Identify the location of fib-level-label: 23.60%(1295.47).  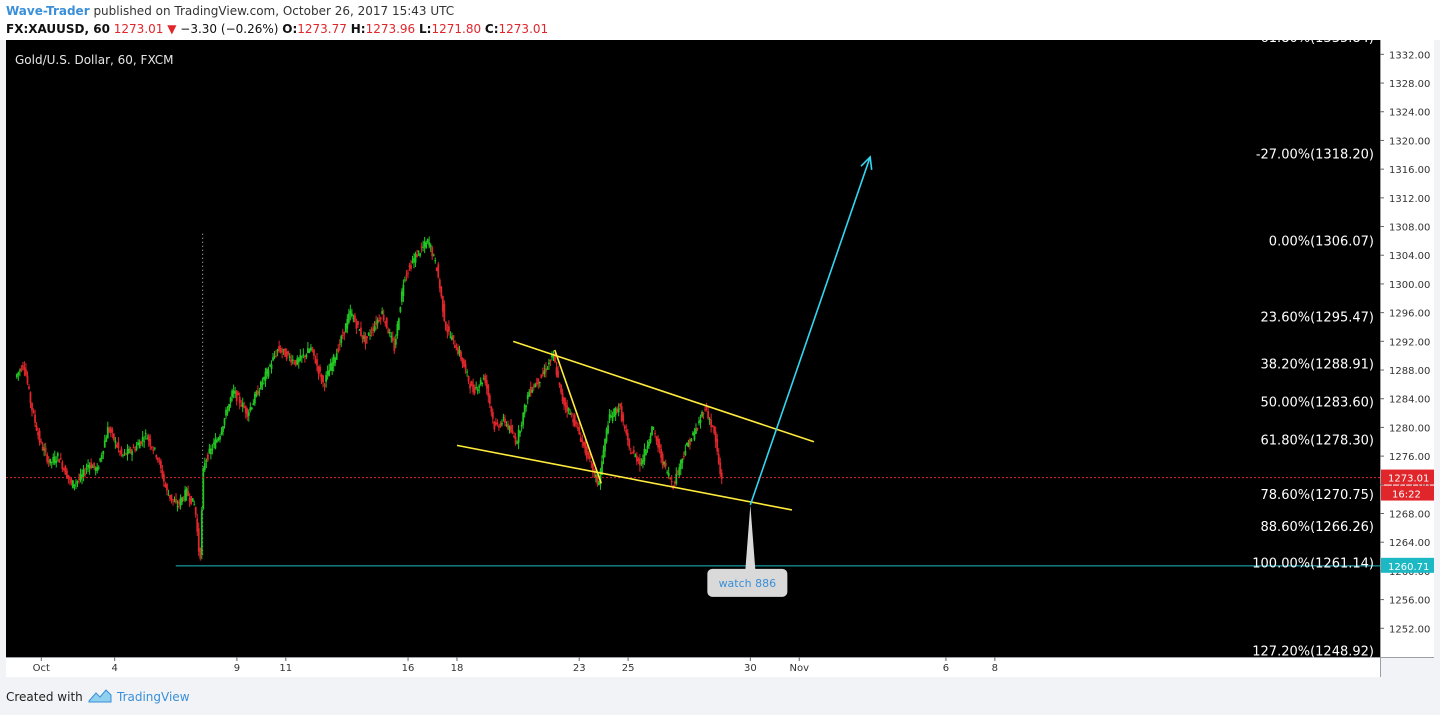
(1317, 317).